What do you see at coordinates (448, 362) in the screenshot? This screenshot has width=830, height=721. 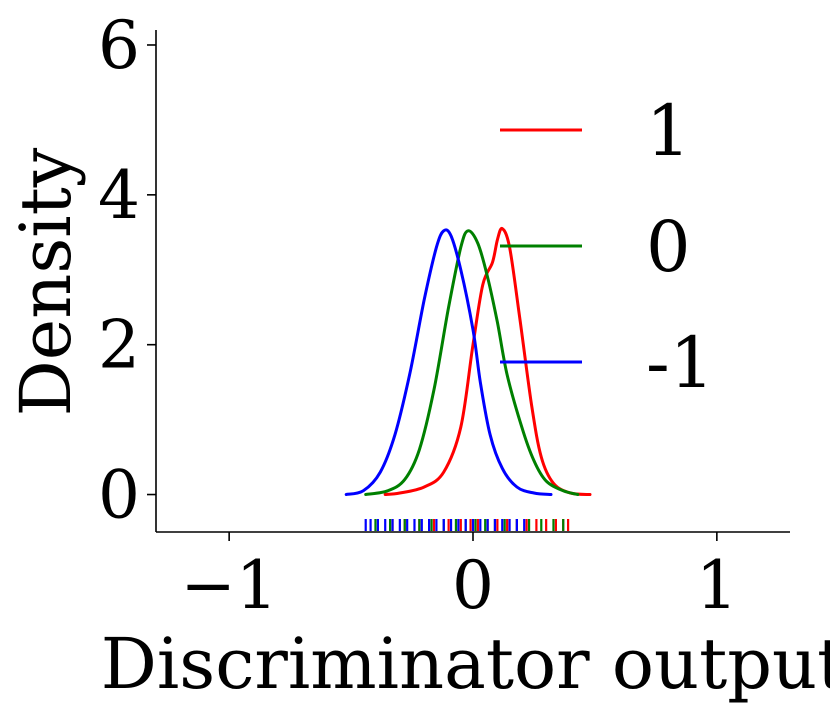 I see `density-line-neg1` at bounding box center [448, 362].